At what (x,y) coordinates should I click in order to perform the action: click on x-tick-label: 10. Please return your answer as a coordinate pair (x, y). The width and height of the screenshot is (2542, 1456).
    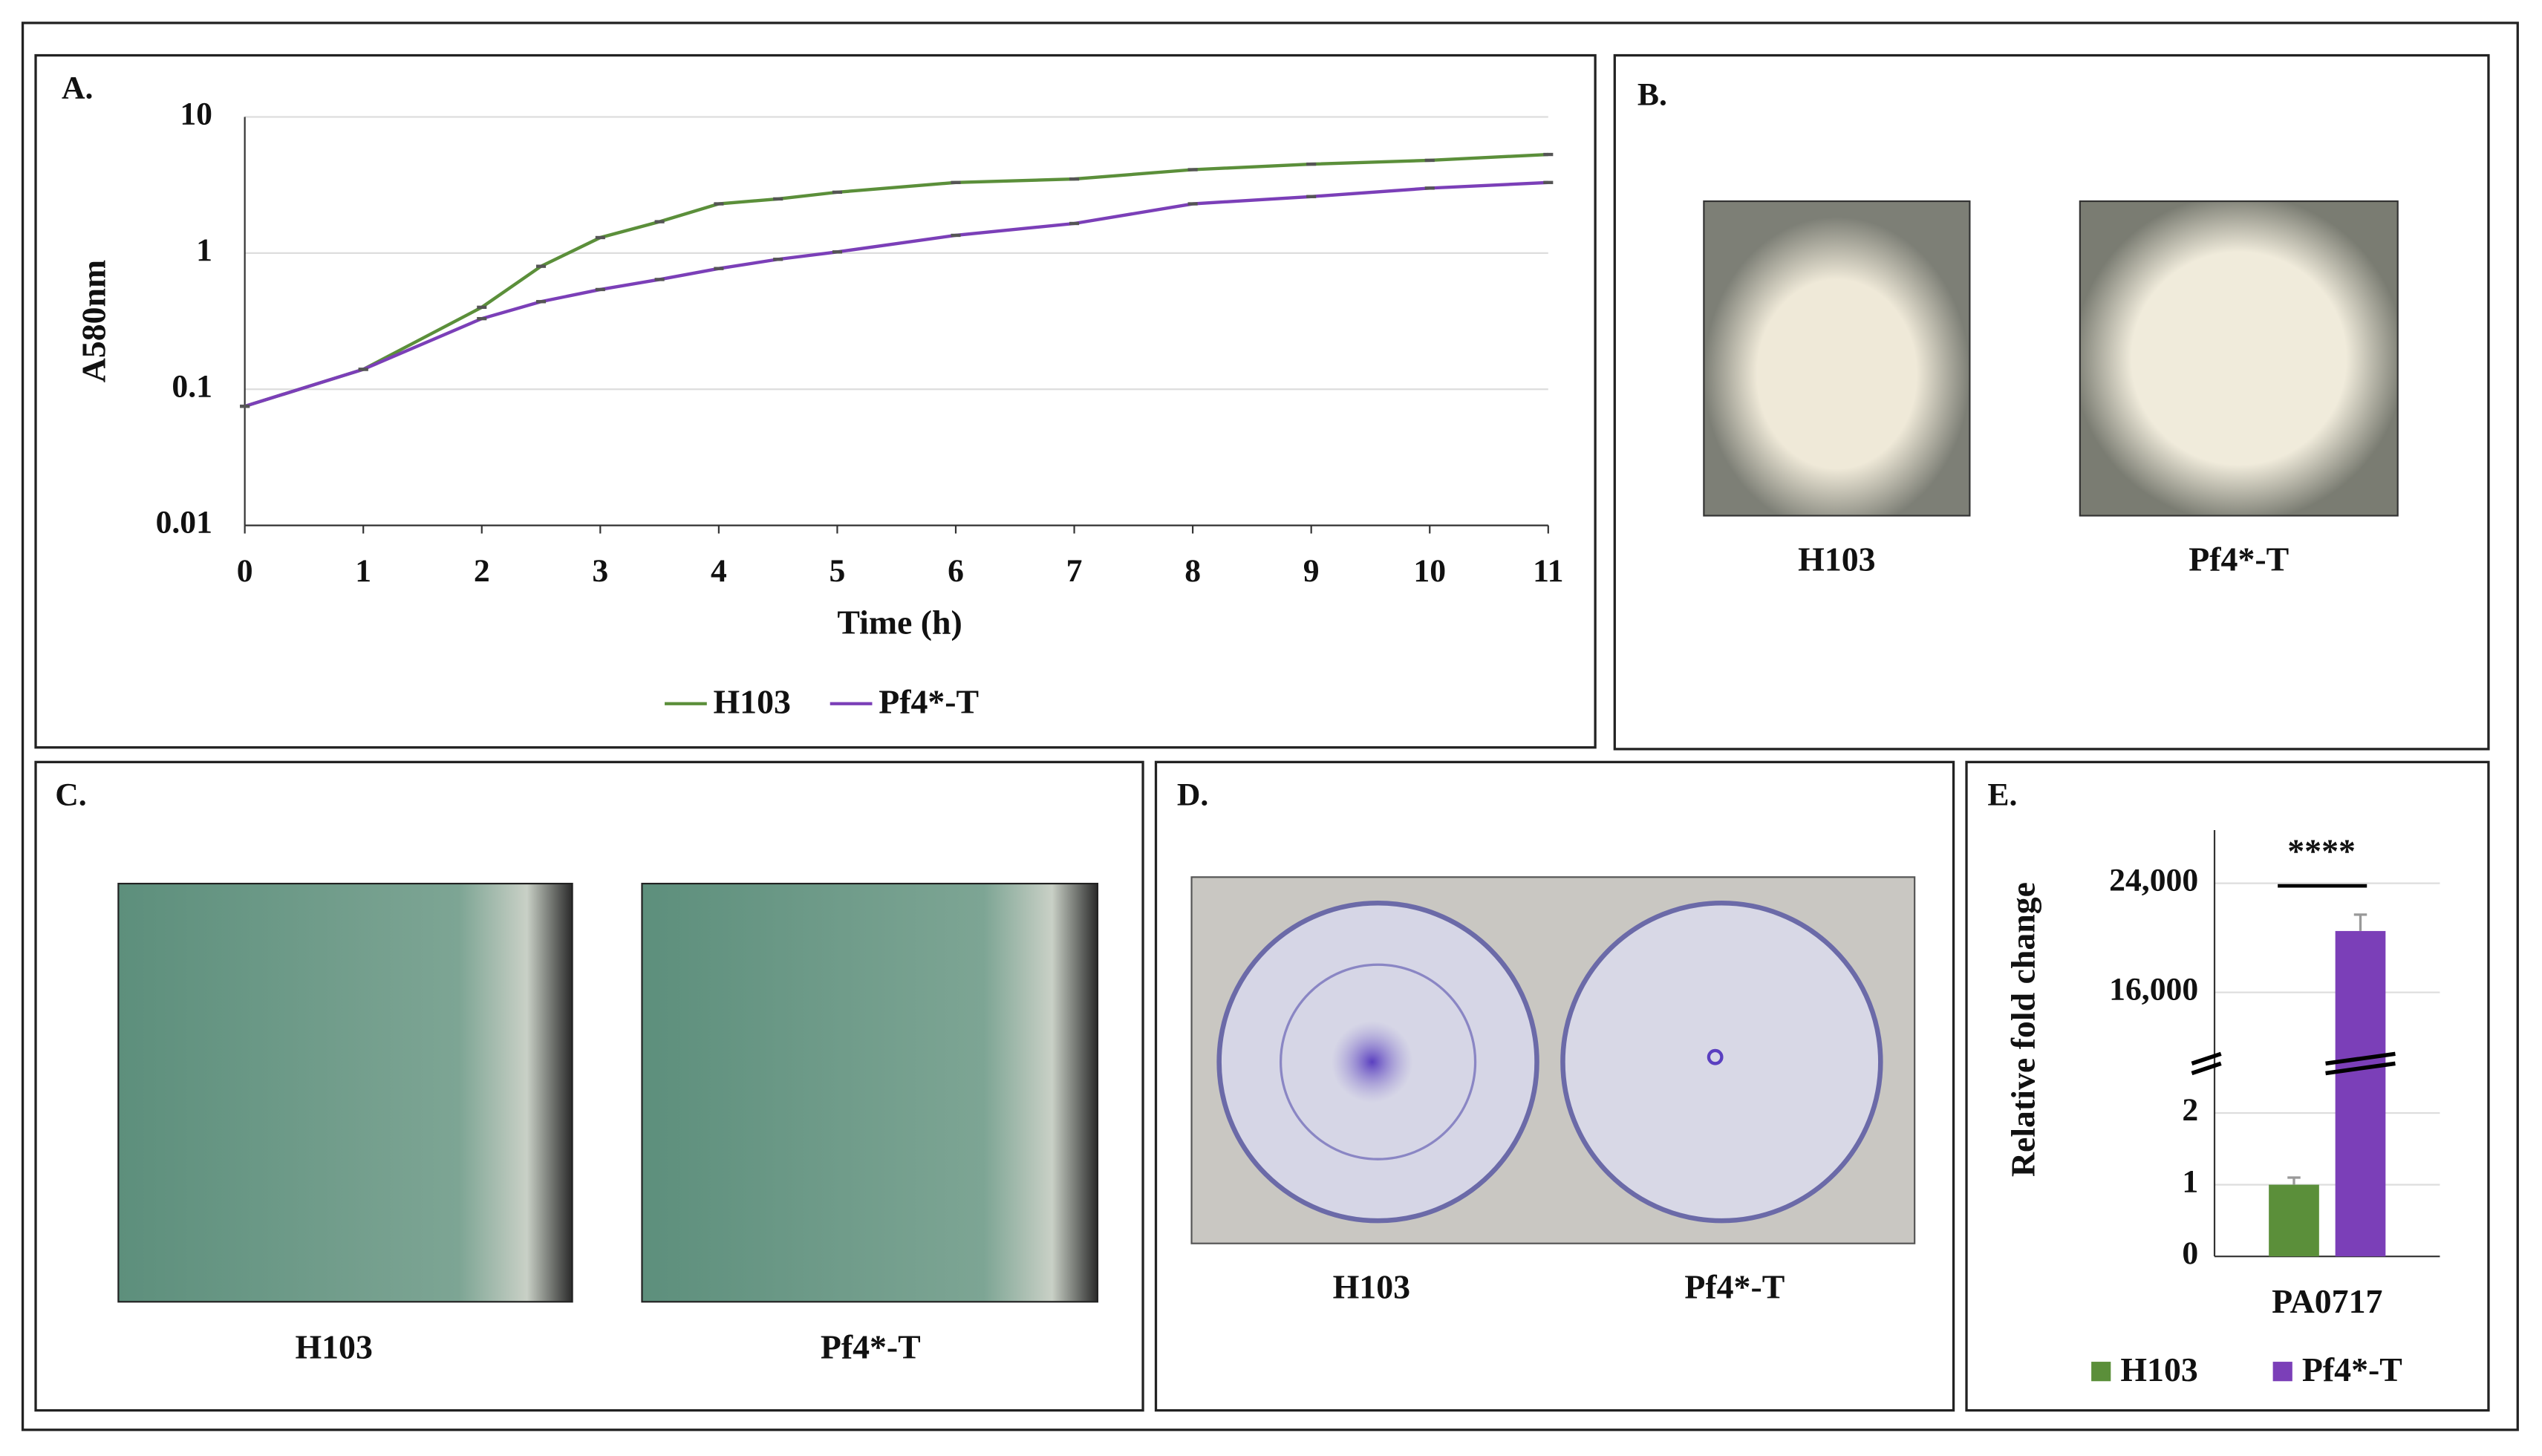
    Looking at the image, I should click on (1429, 571).